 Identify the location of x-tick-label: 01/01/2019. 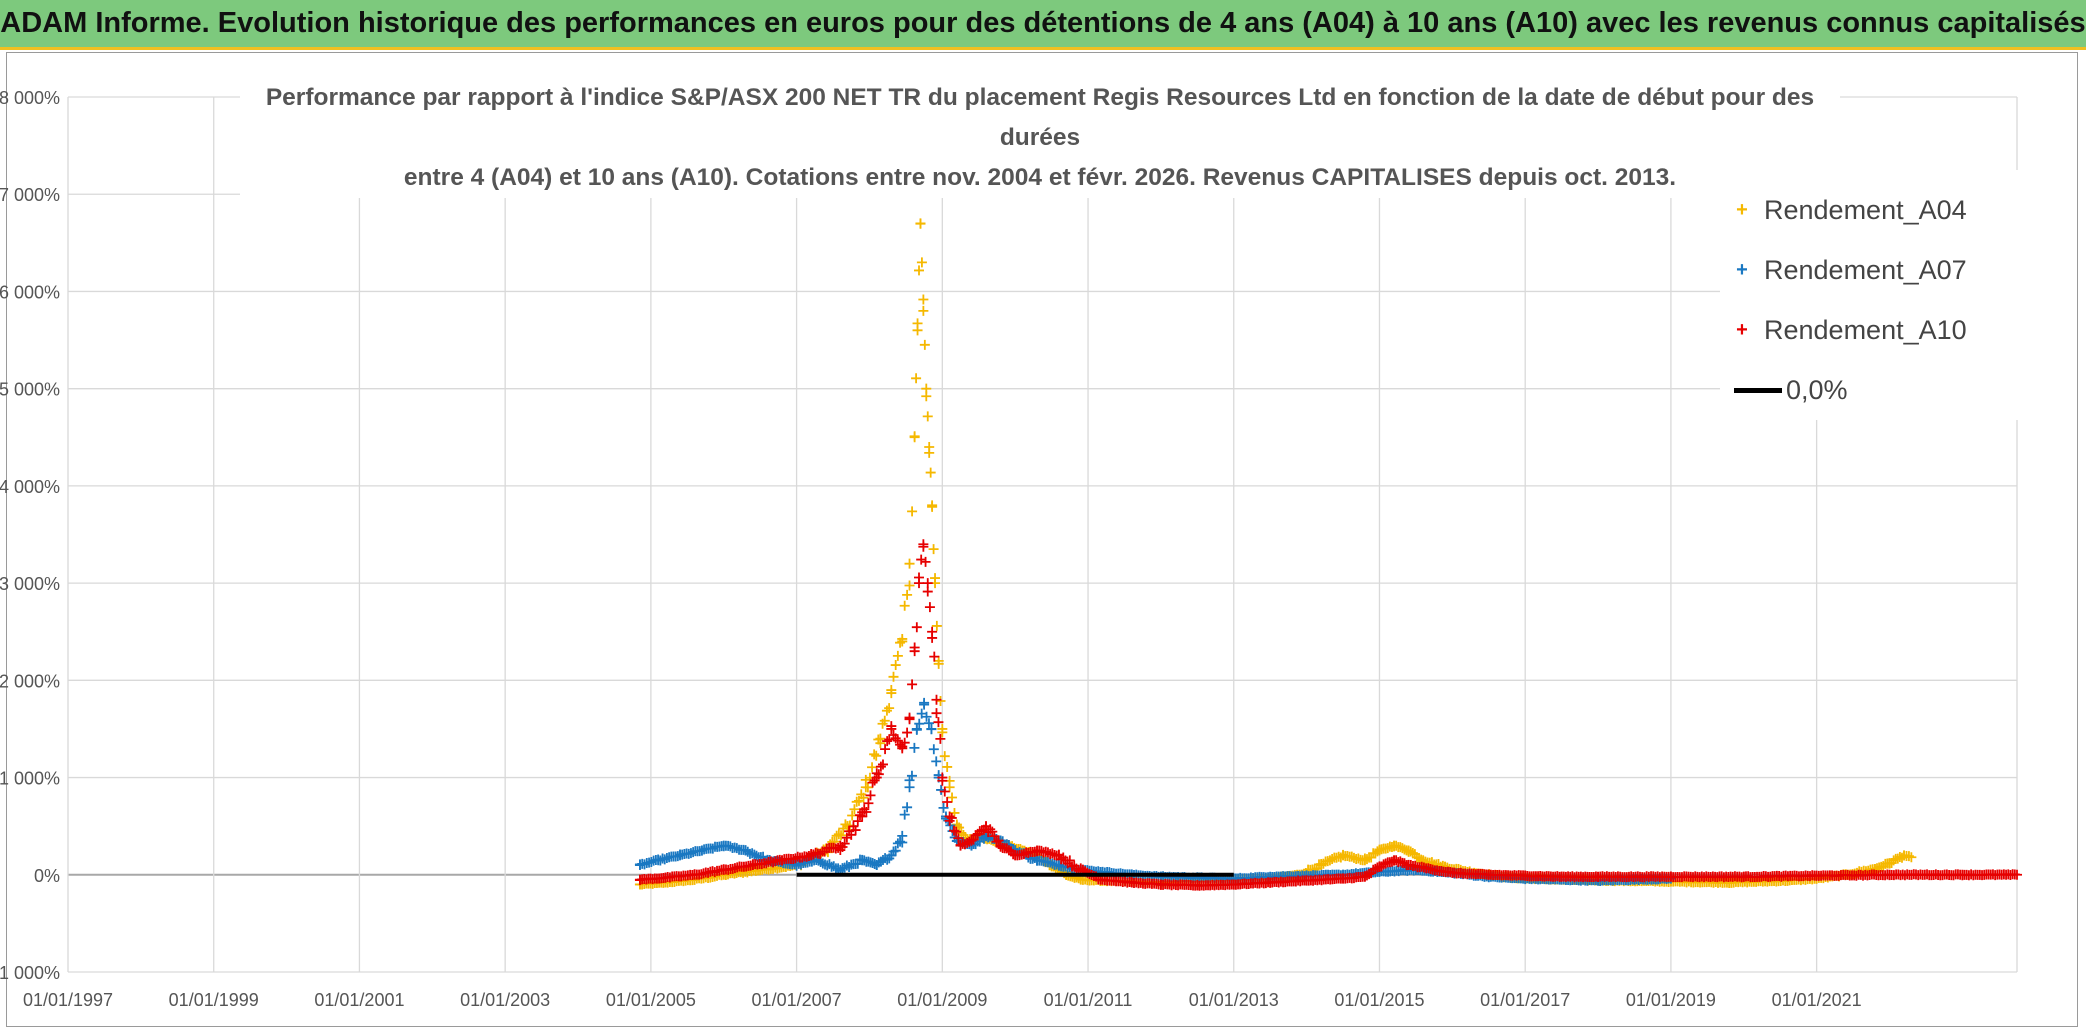
(1671, 1000).